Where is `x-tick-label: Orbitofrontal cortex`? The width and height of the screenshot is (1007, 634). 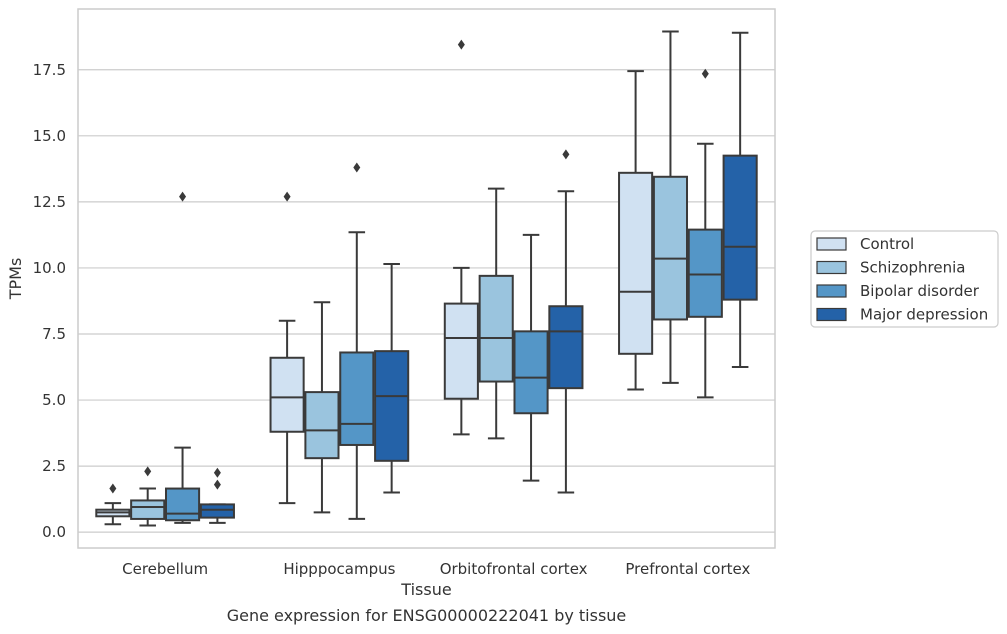
x-tick-label: Orbitofrontal cortex is located at coordinates (514, 569).